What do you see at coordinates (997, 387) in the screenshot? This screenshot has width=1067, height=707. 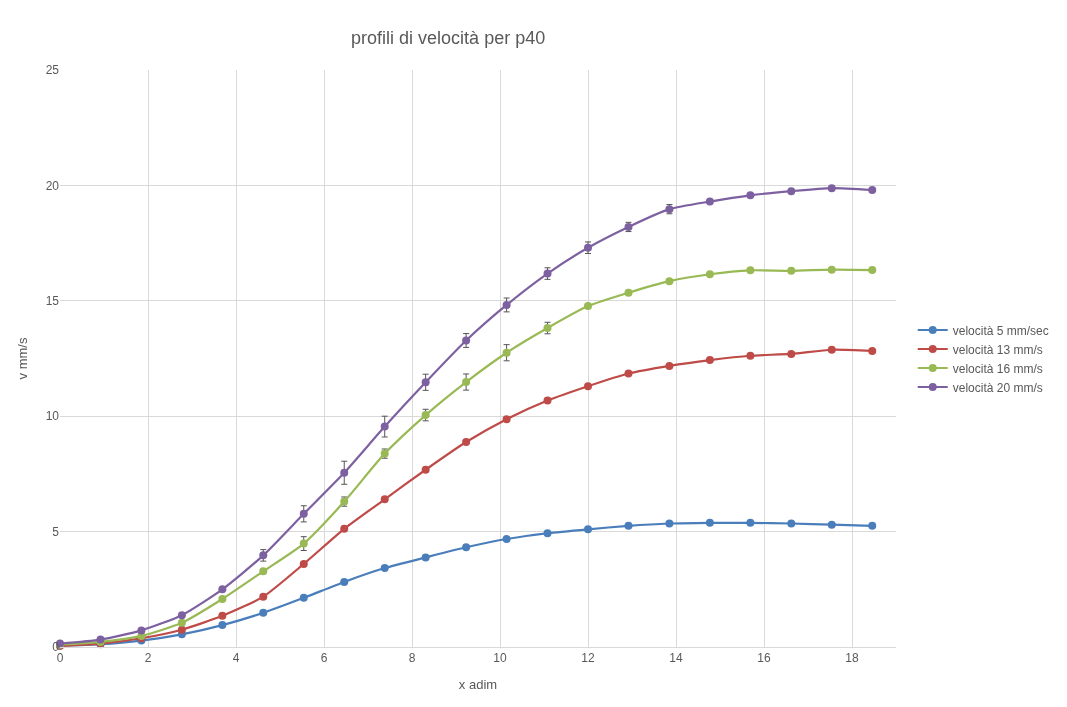 I see `legend-label: velocità 20 mm/s` at bounding box center [997, 387].